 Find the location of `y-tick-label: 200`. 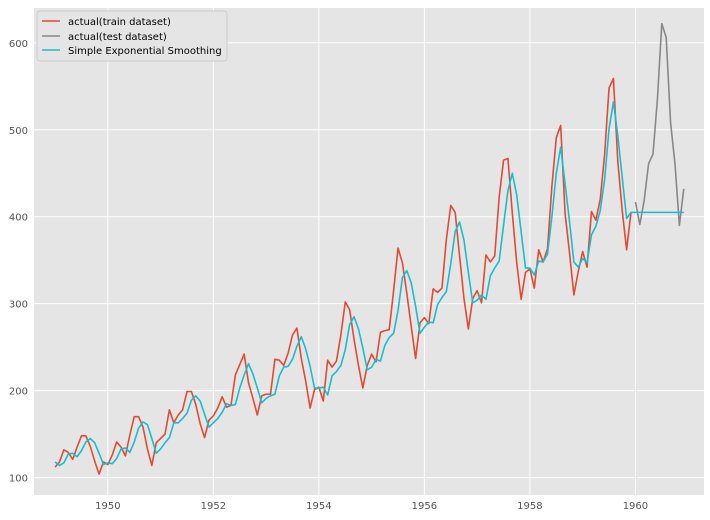

y-tick-label: 200 is located at coordinates (18, 392).